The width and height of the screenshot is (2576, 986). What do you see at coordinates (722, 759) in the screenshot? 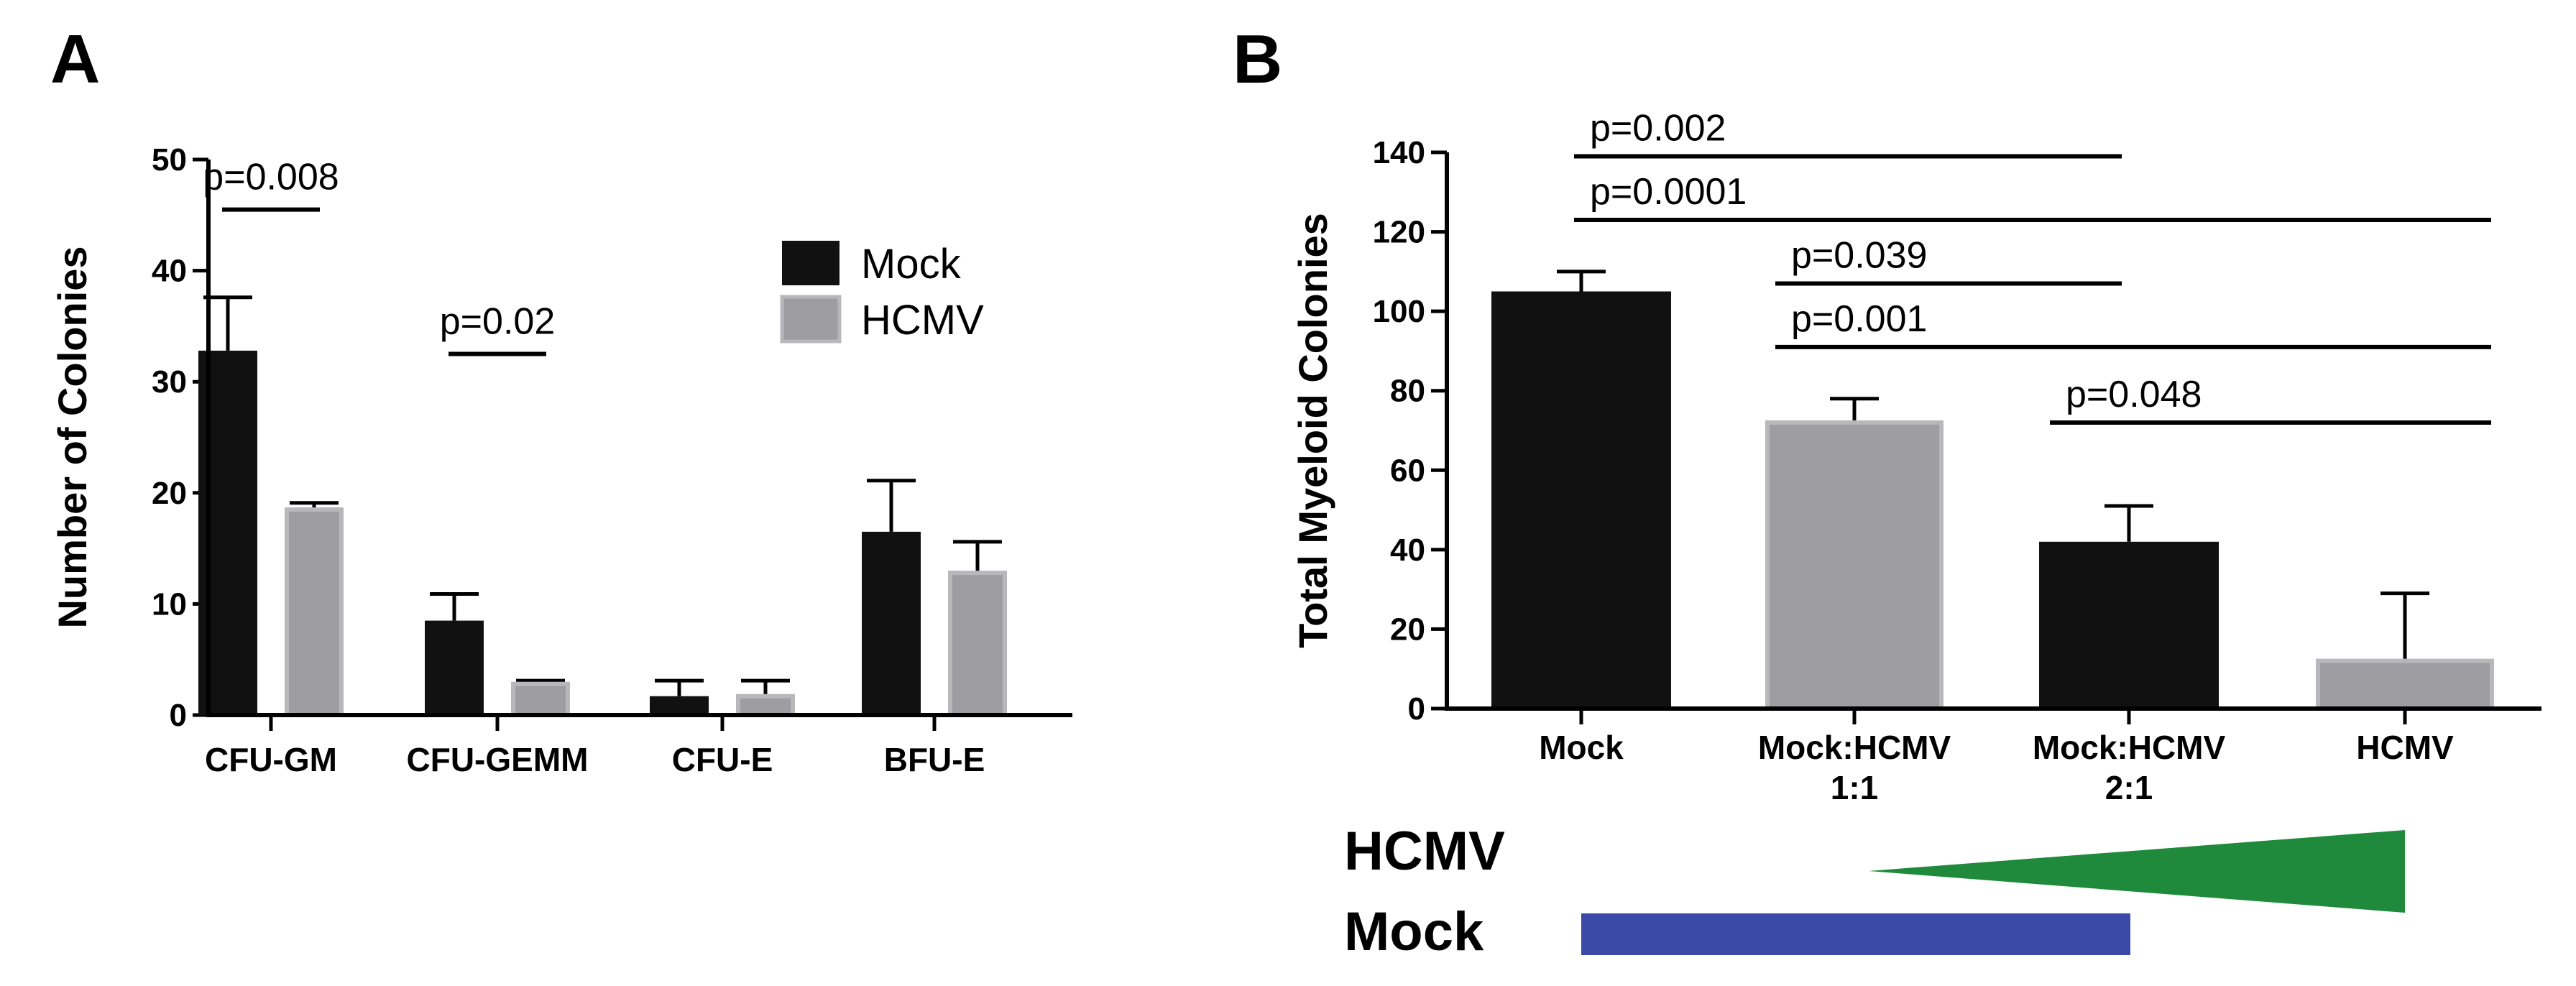
I see `panel-a-category-label: CFU-E` at bounding box center [722, 759].